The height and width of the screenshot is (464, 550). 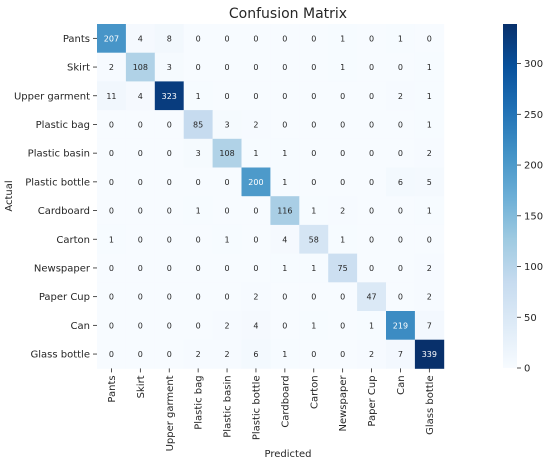 I want to click on y-tick-label: Pants, so click(x=76, y=39).